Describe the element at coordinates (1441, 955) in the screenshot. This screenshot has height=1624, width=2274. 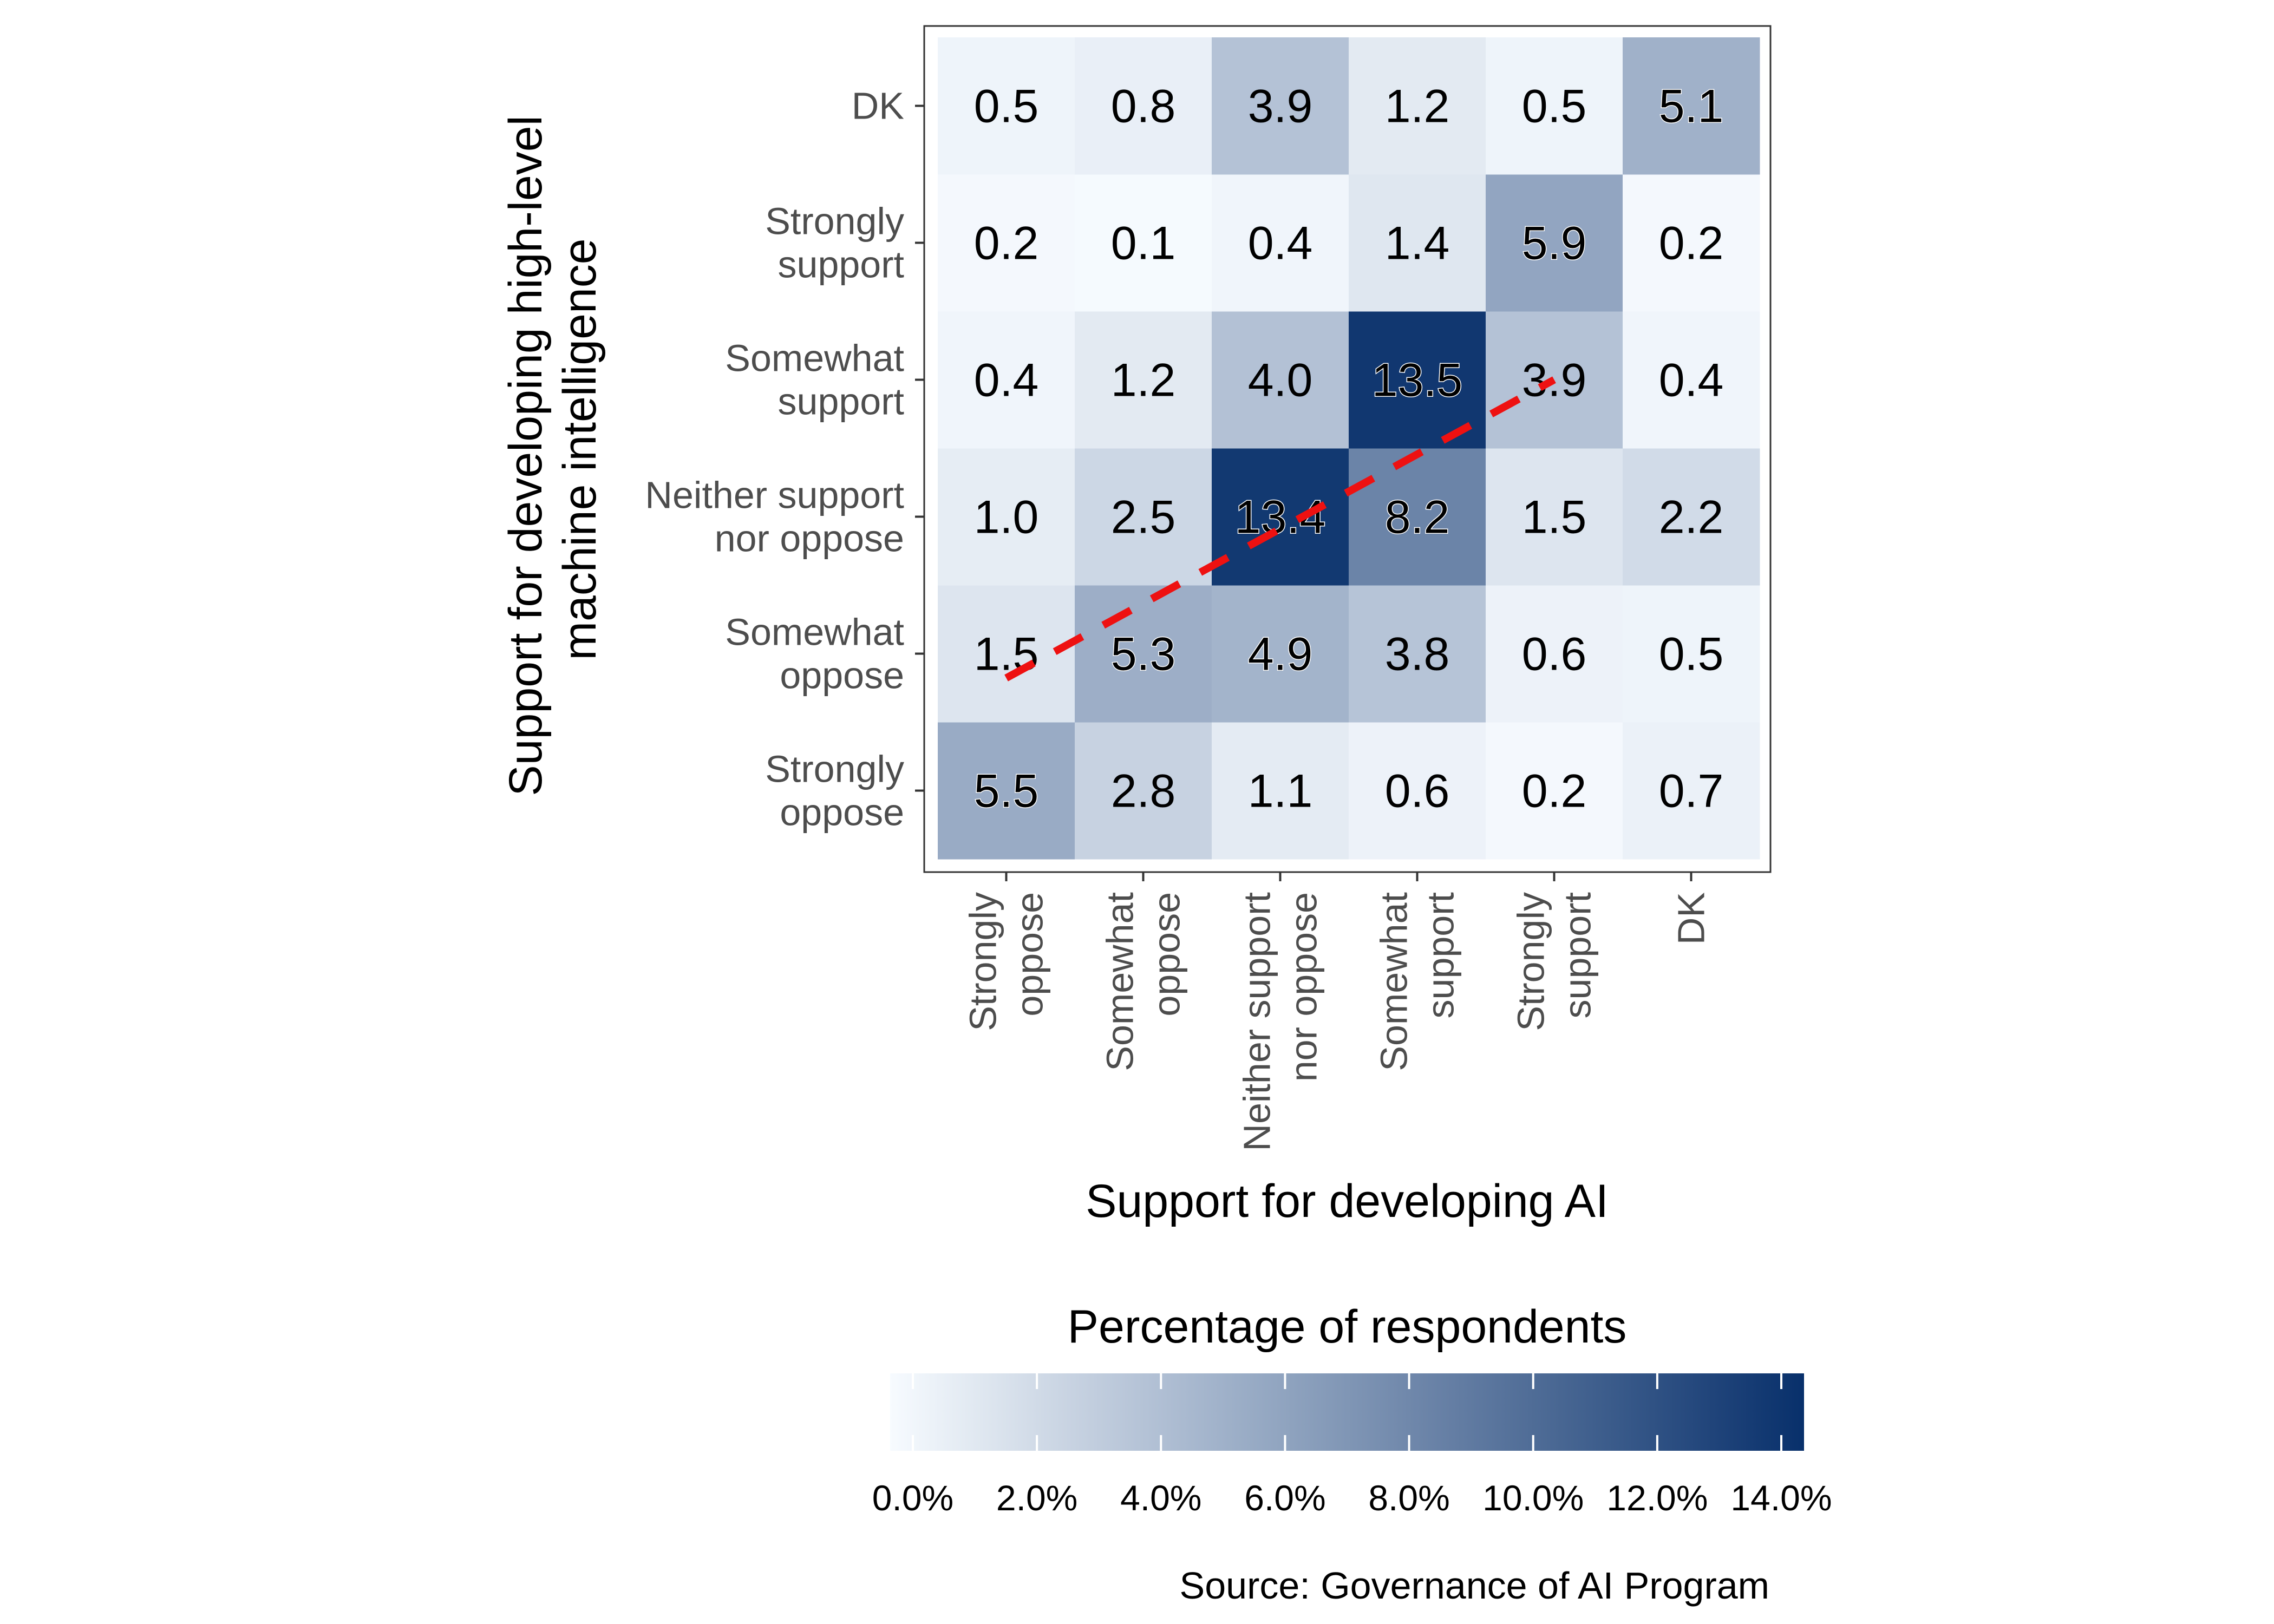
I see `x-tick-label-somewhat-support: support` at that location.